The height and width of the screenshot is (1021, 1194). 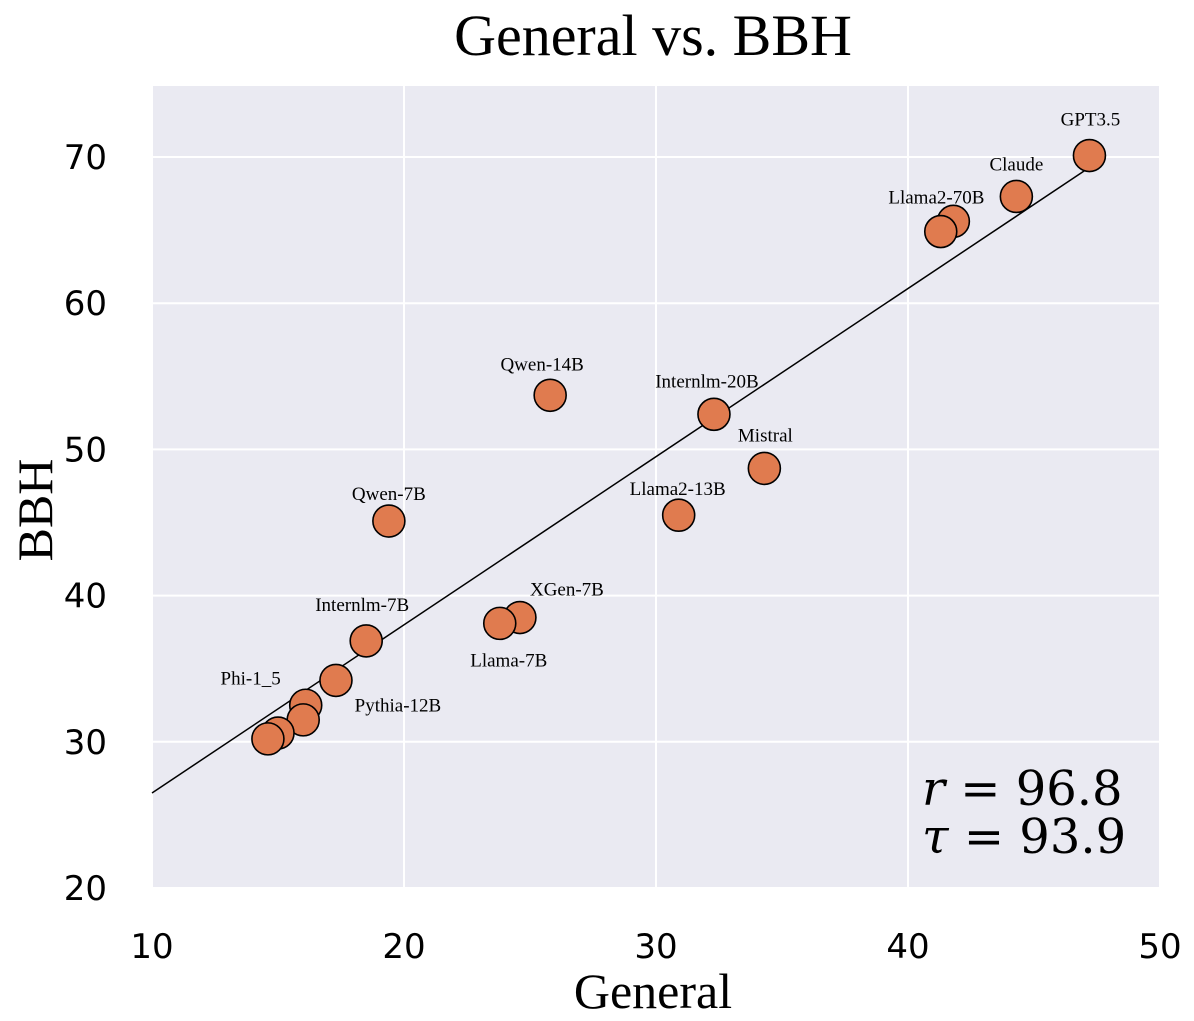 I want to click on point-label: XGen-7B, so click(x=567, y=590).